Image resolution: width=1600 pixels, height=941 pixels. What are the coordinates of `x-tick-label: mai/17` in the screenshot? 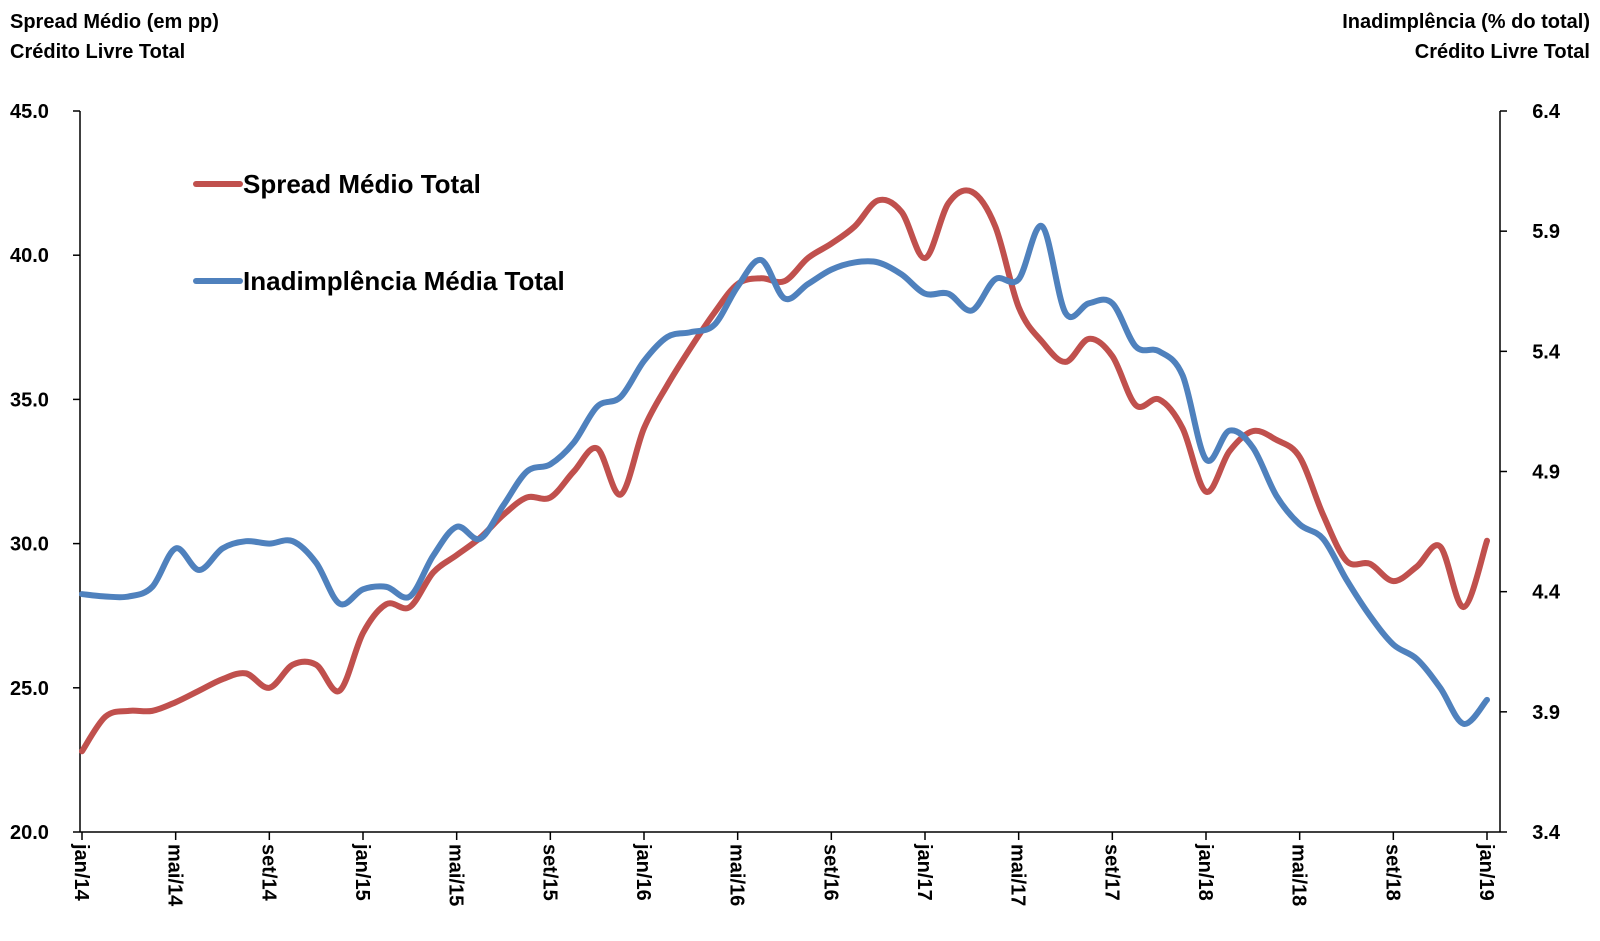 It's located at (1018, 875).